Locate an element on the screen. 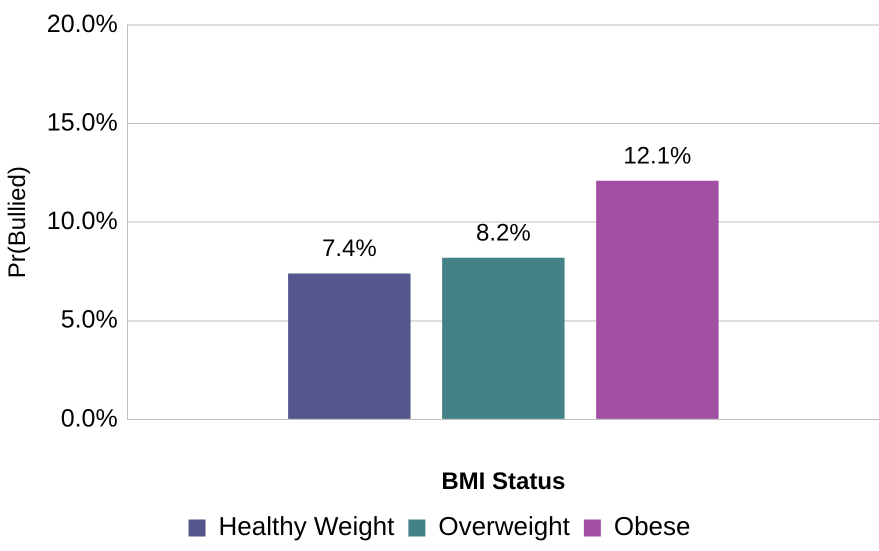  y-tick-label: 0.0% is located at coordinates (89, 418).